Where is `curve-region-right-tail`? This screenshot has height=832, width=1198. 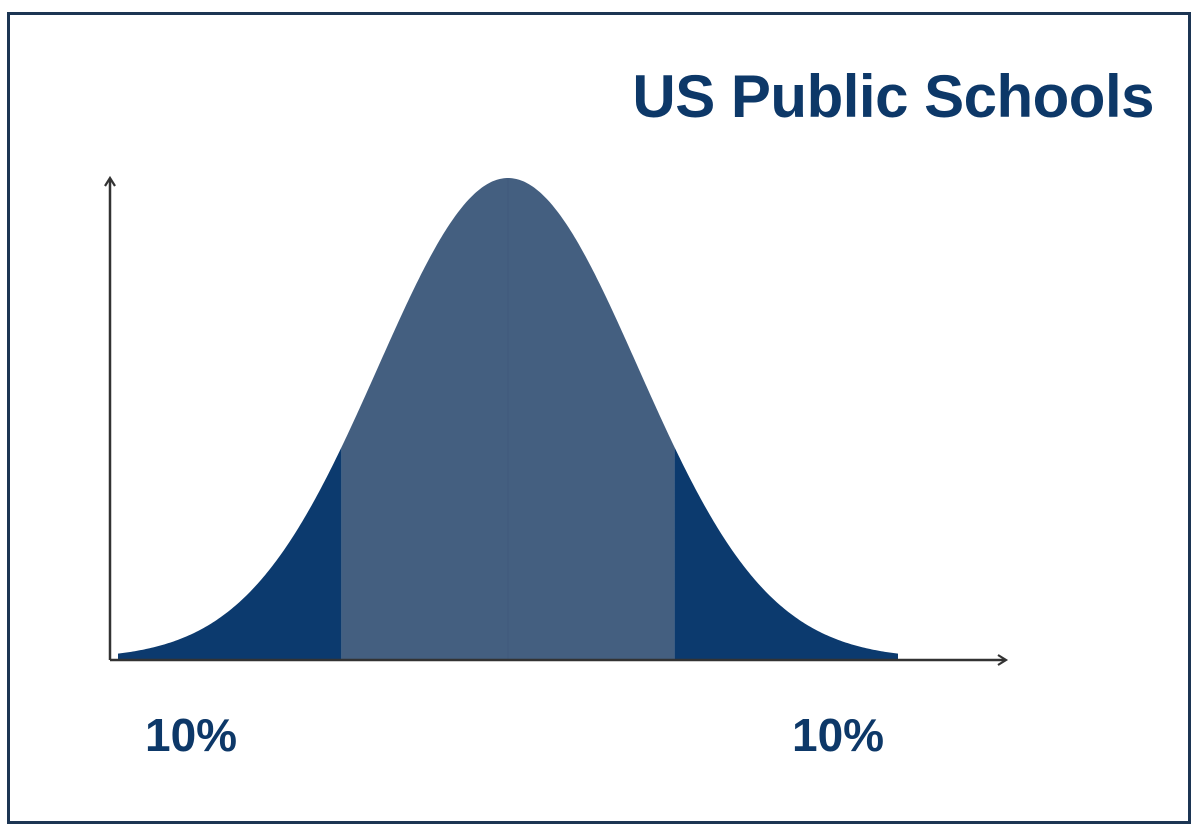
curve-region-right-tail is located at coordinates (786, 553).